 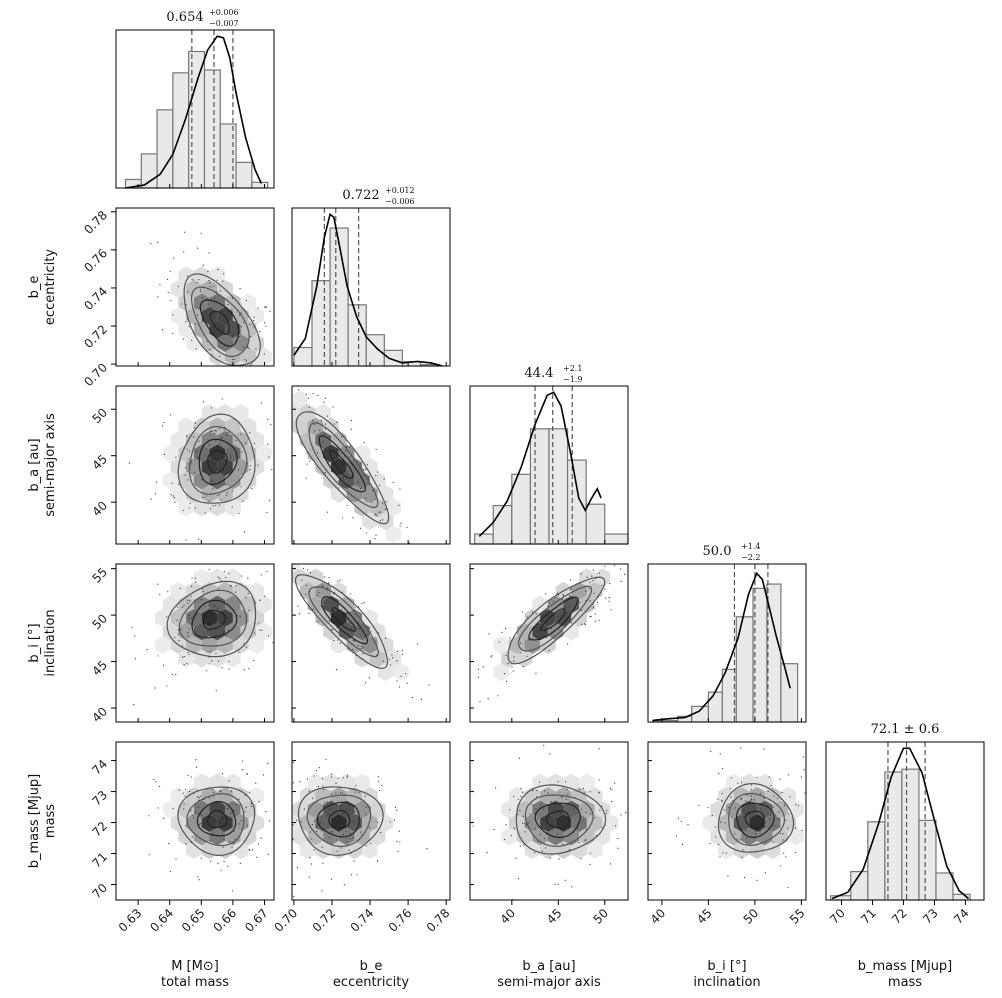 I want to click on y-axis-sublabel-b_i: inclination, so click(x=50, y=642).